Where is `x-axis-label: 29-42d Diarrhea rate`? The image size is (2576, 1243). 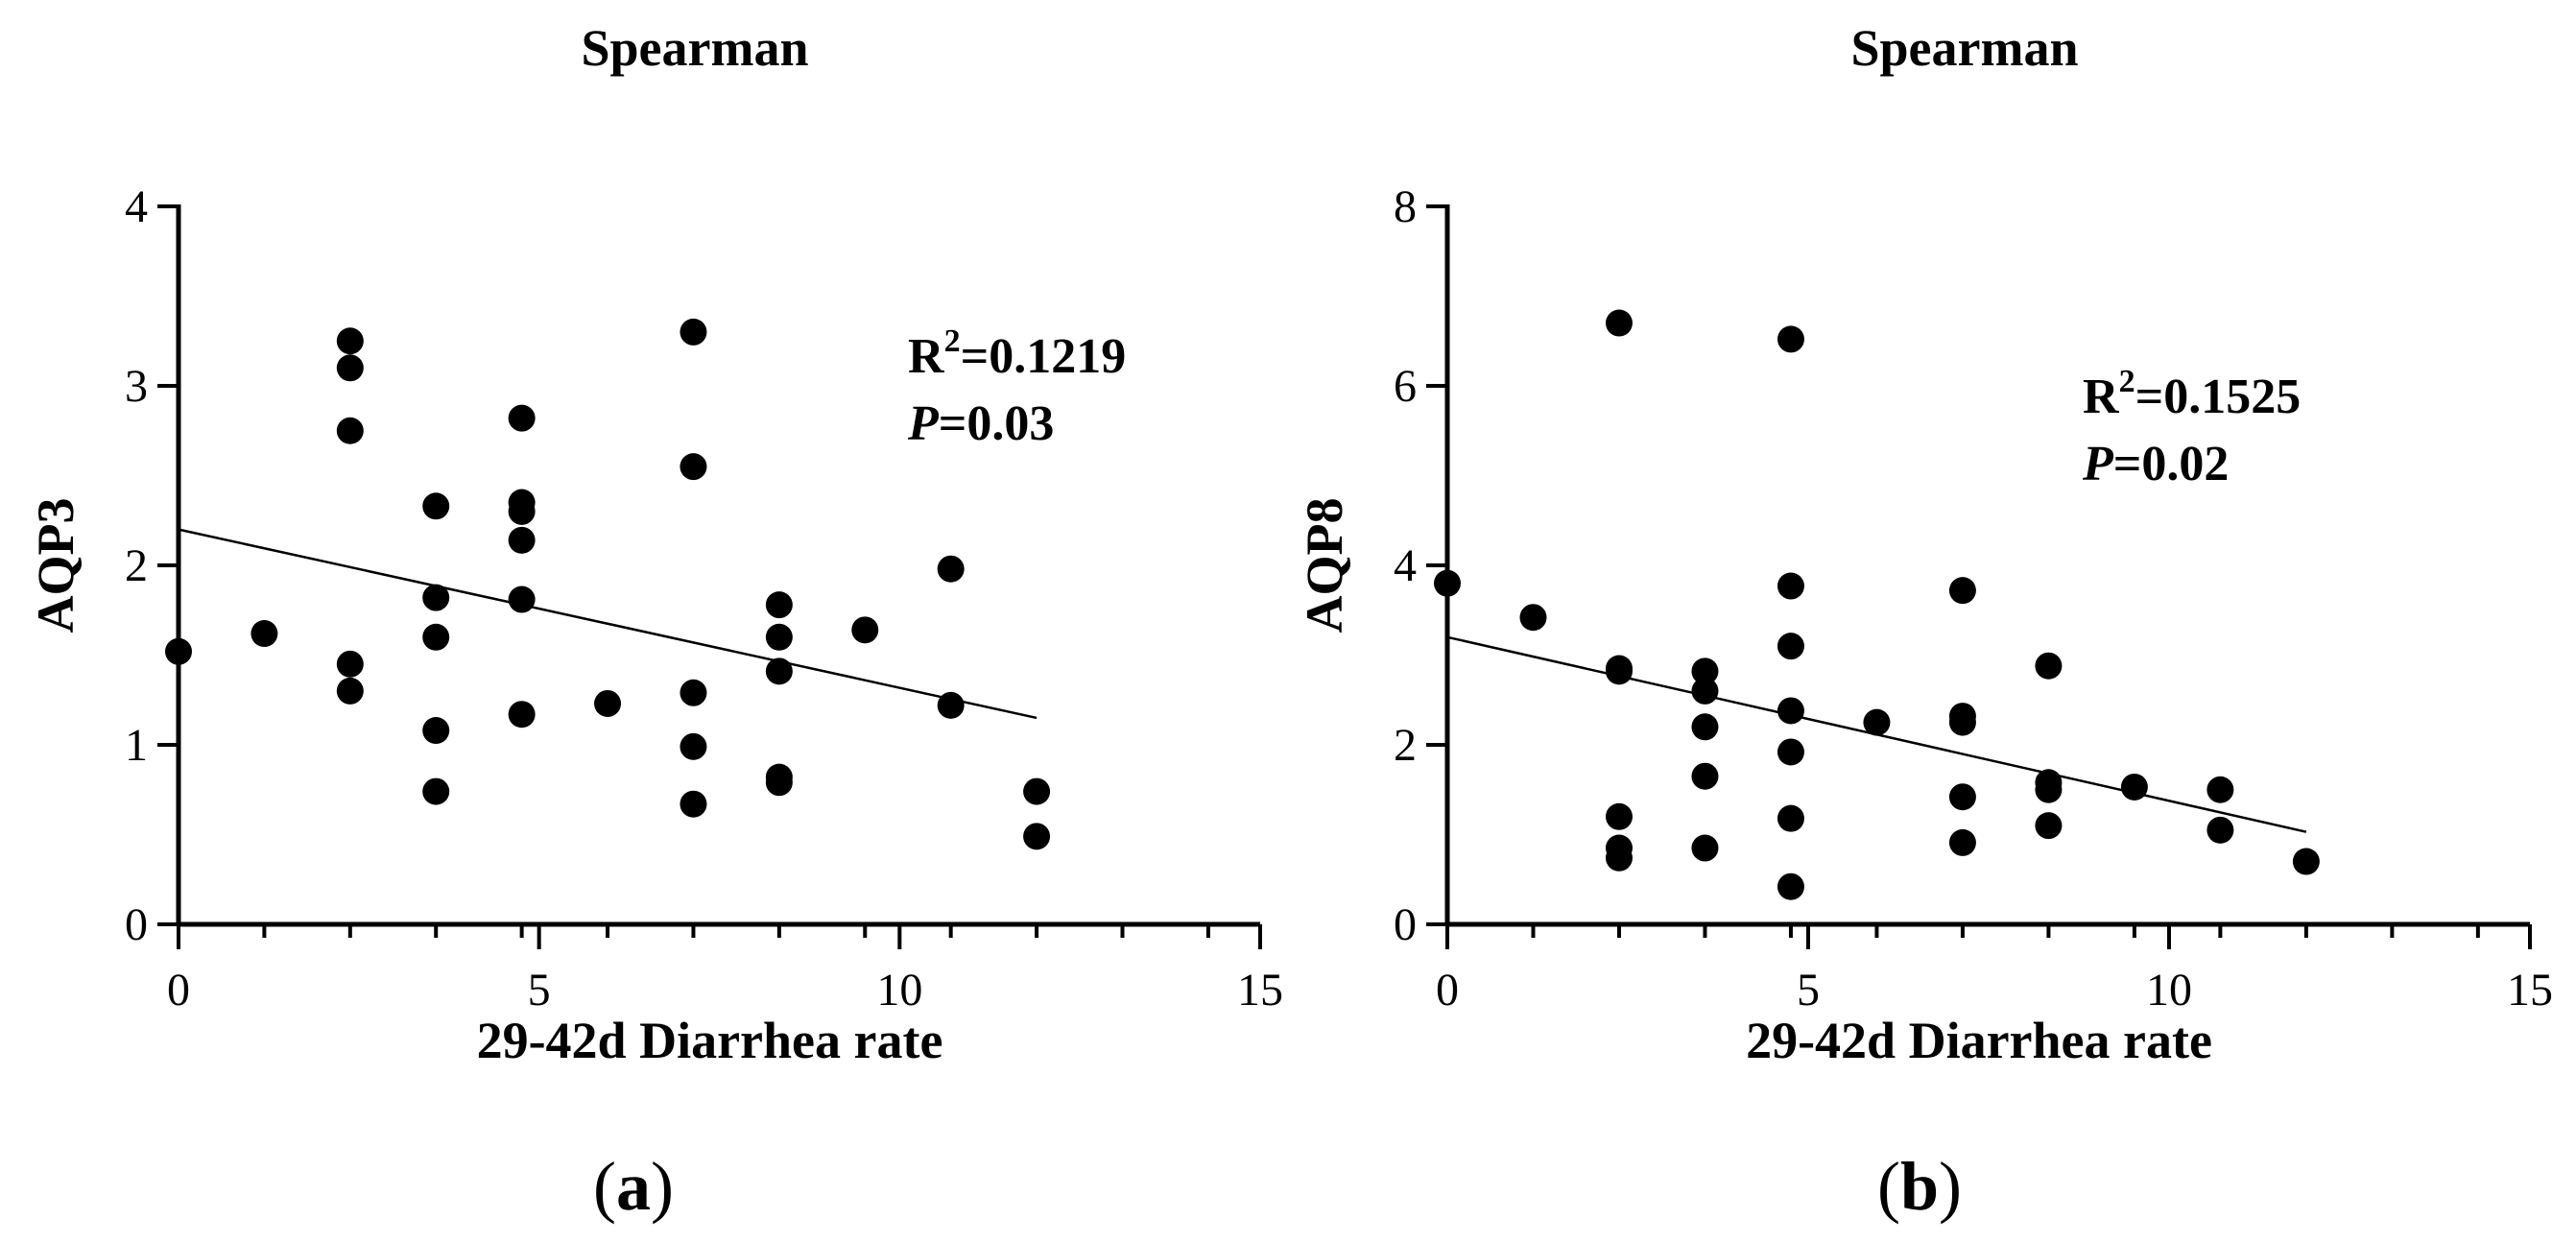
x-axis-label: 29-42d Diarrhea rate is located at coordinates (1979, 1040).